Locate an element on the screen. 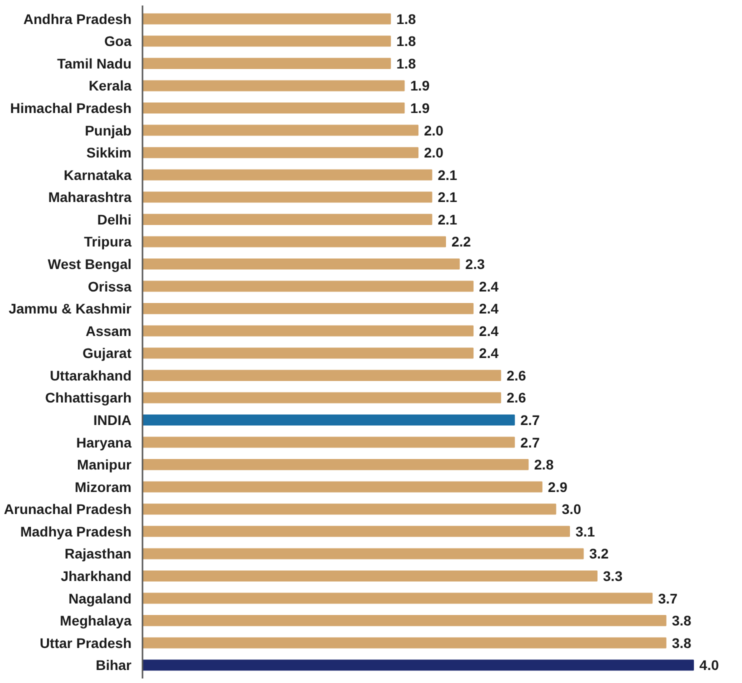  y-tick-label: West Bengal is located at coordinates (90, 264).